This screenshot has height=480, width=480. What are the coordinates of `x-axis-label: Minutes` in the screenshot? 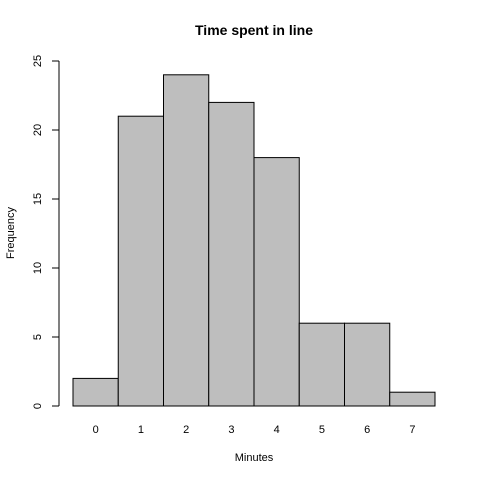 It's located at (254, 458).